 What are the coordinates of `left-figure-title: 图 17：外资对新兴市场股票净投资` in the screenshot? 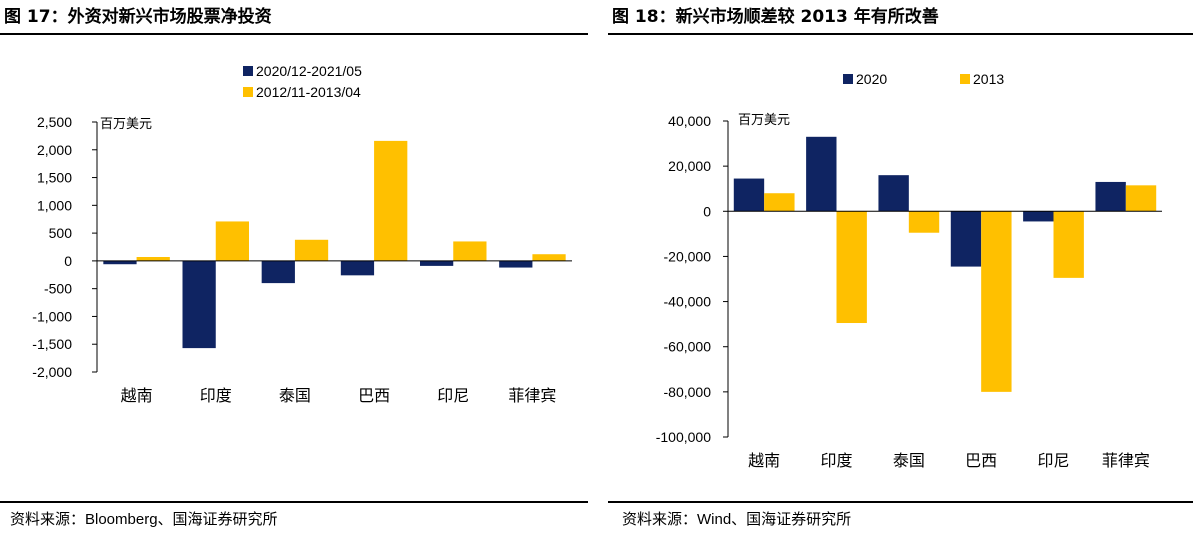 It's located at (138, 17).